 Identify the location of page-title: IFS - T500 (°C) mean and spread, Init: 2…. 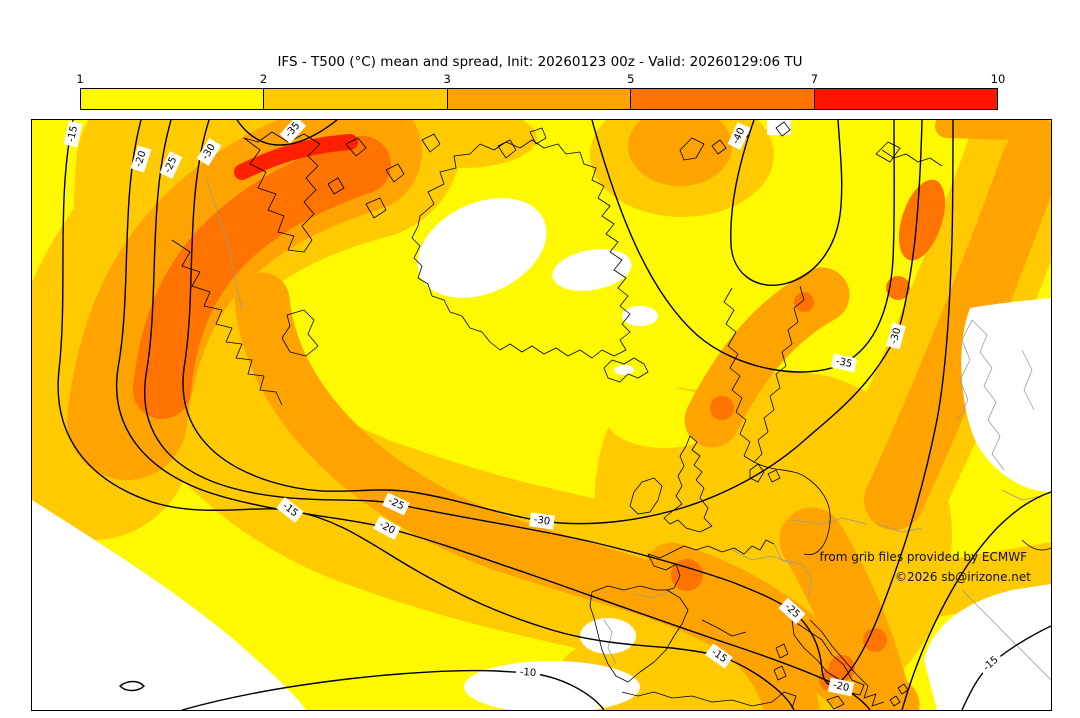
(540, 62).